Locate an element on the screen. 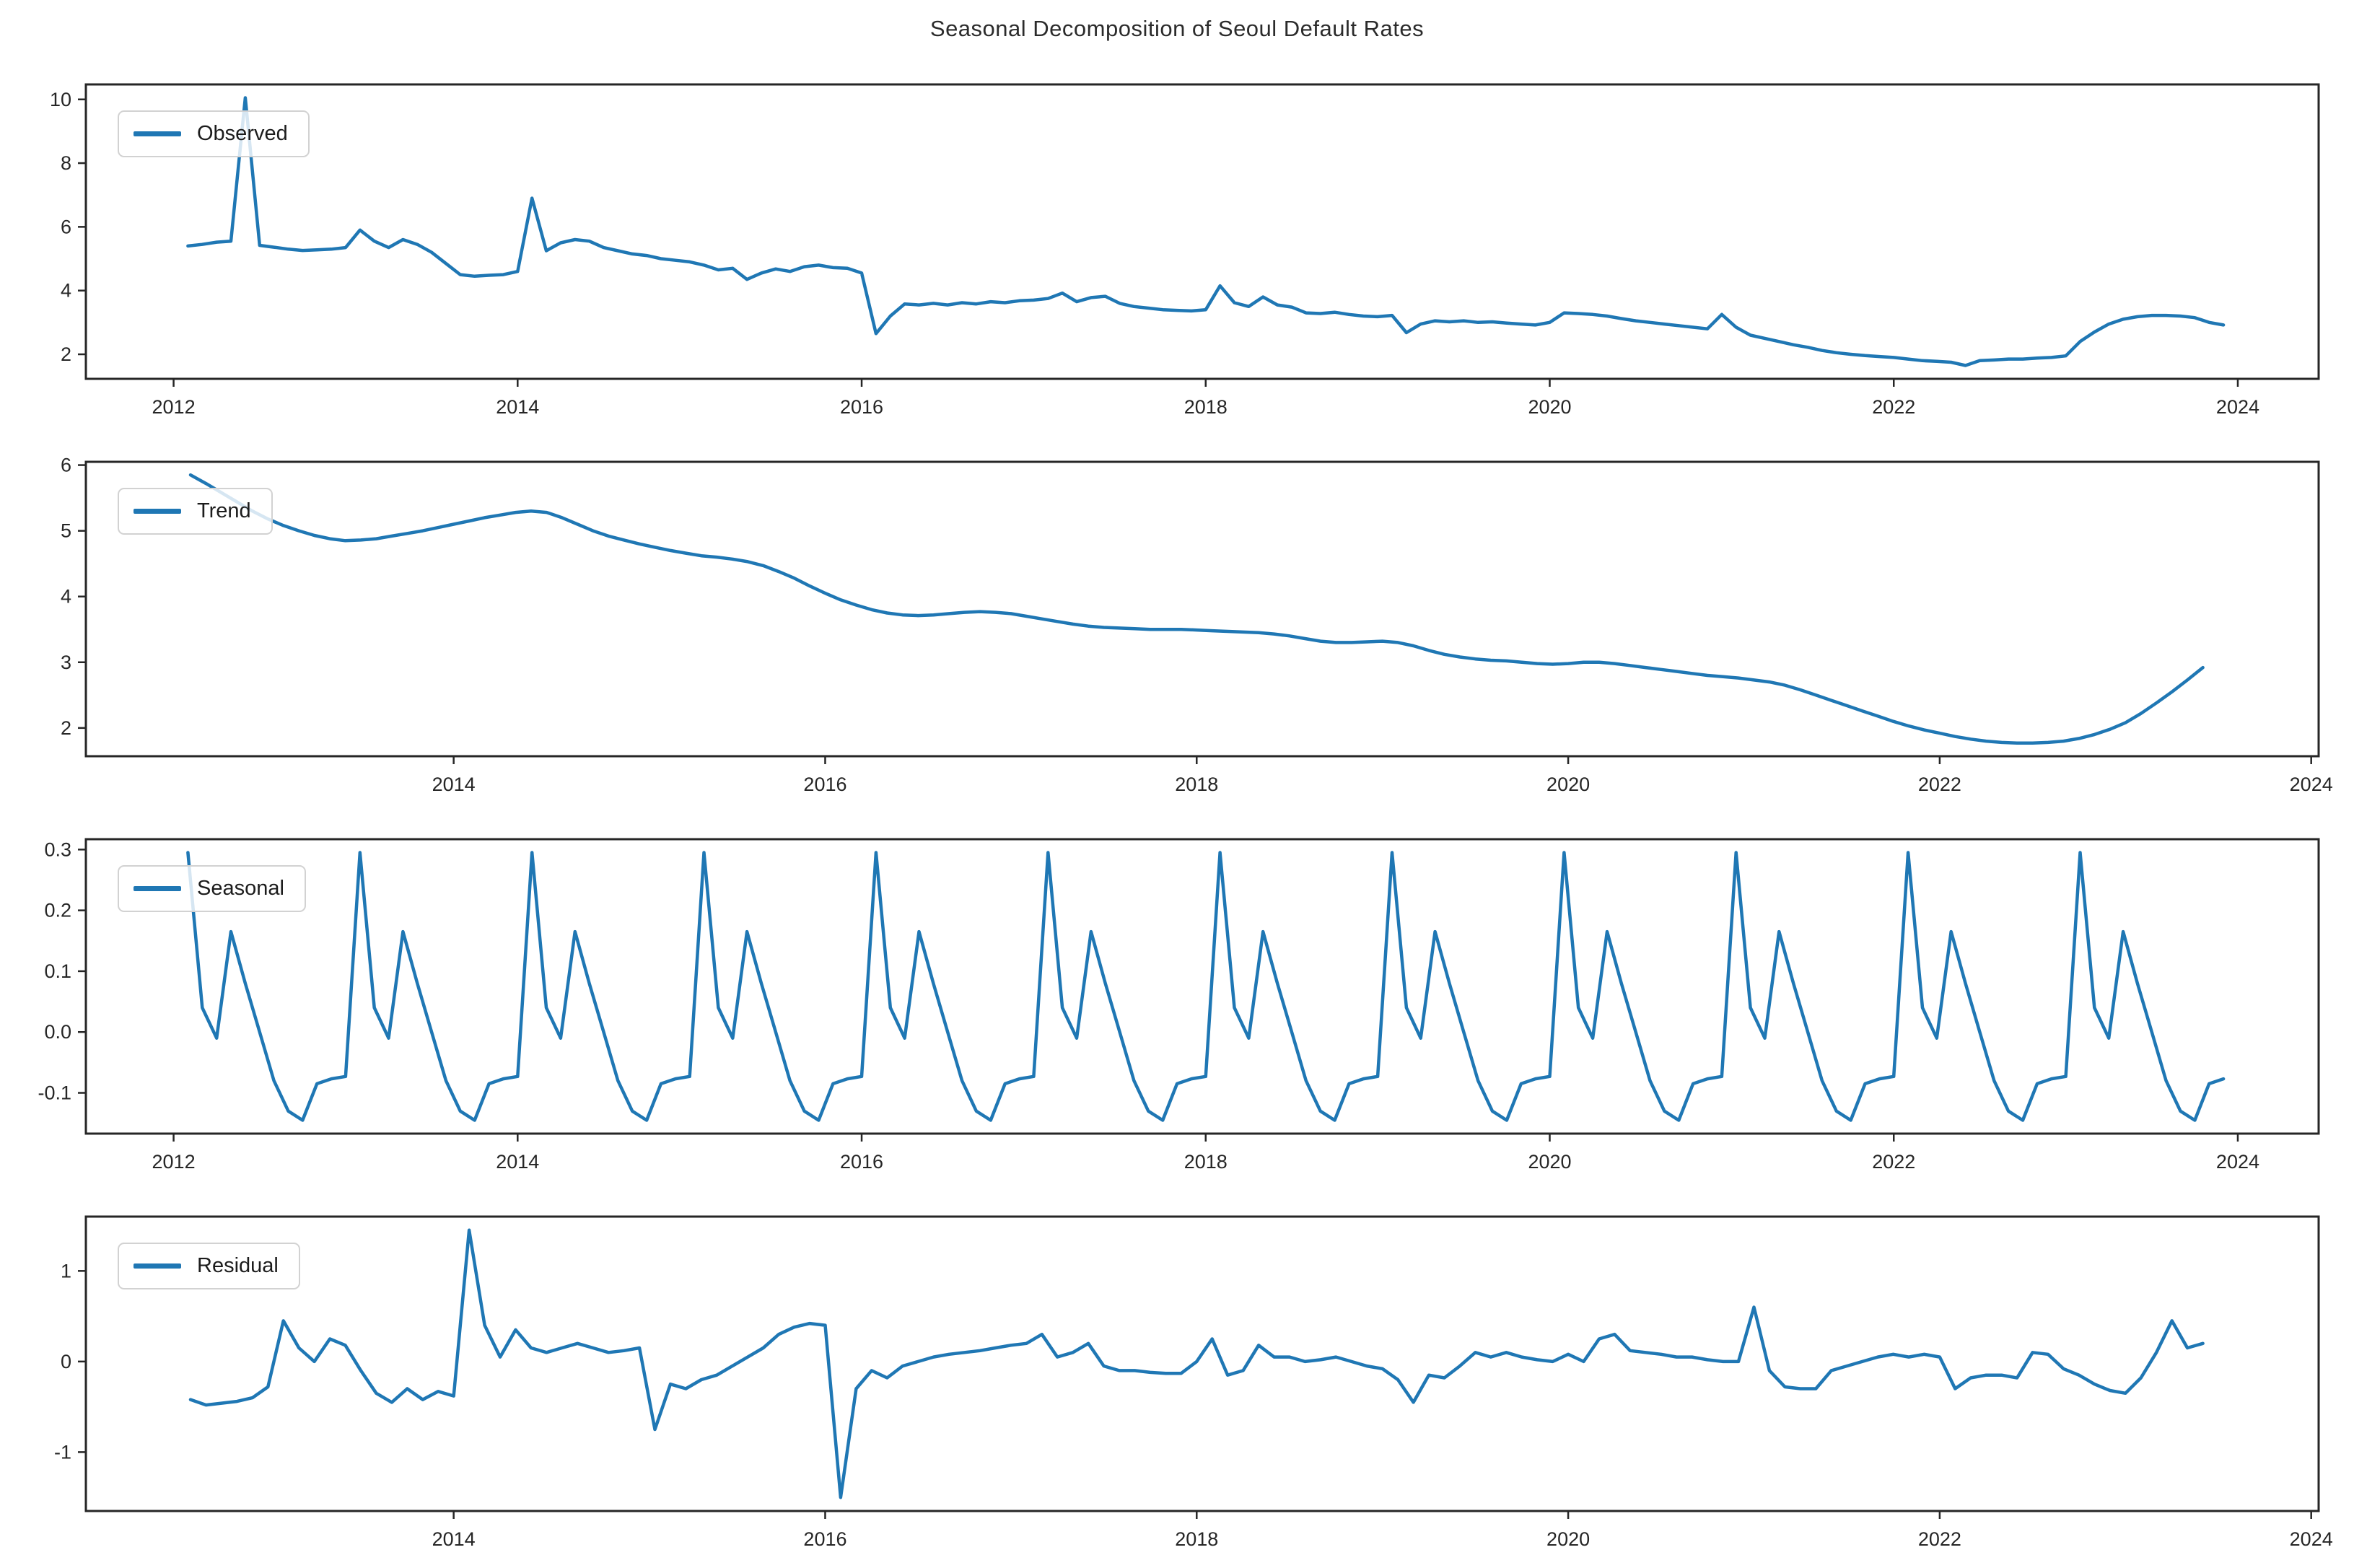 This screenshot has height=1568, width=2354. legend-seasonal-label: Seasonal is located at coordinates (240, 888).